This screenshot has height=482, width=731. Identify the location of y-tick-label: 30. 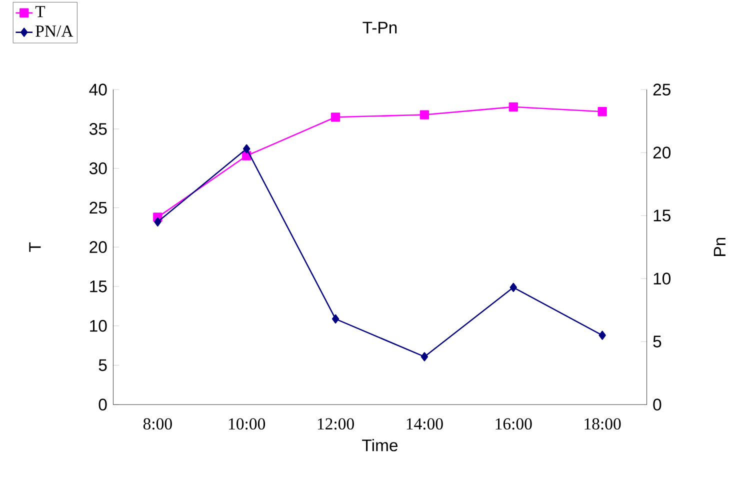
(98, 168).